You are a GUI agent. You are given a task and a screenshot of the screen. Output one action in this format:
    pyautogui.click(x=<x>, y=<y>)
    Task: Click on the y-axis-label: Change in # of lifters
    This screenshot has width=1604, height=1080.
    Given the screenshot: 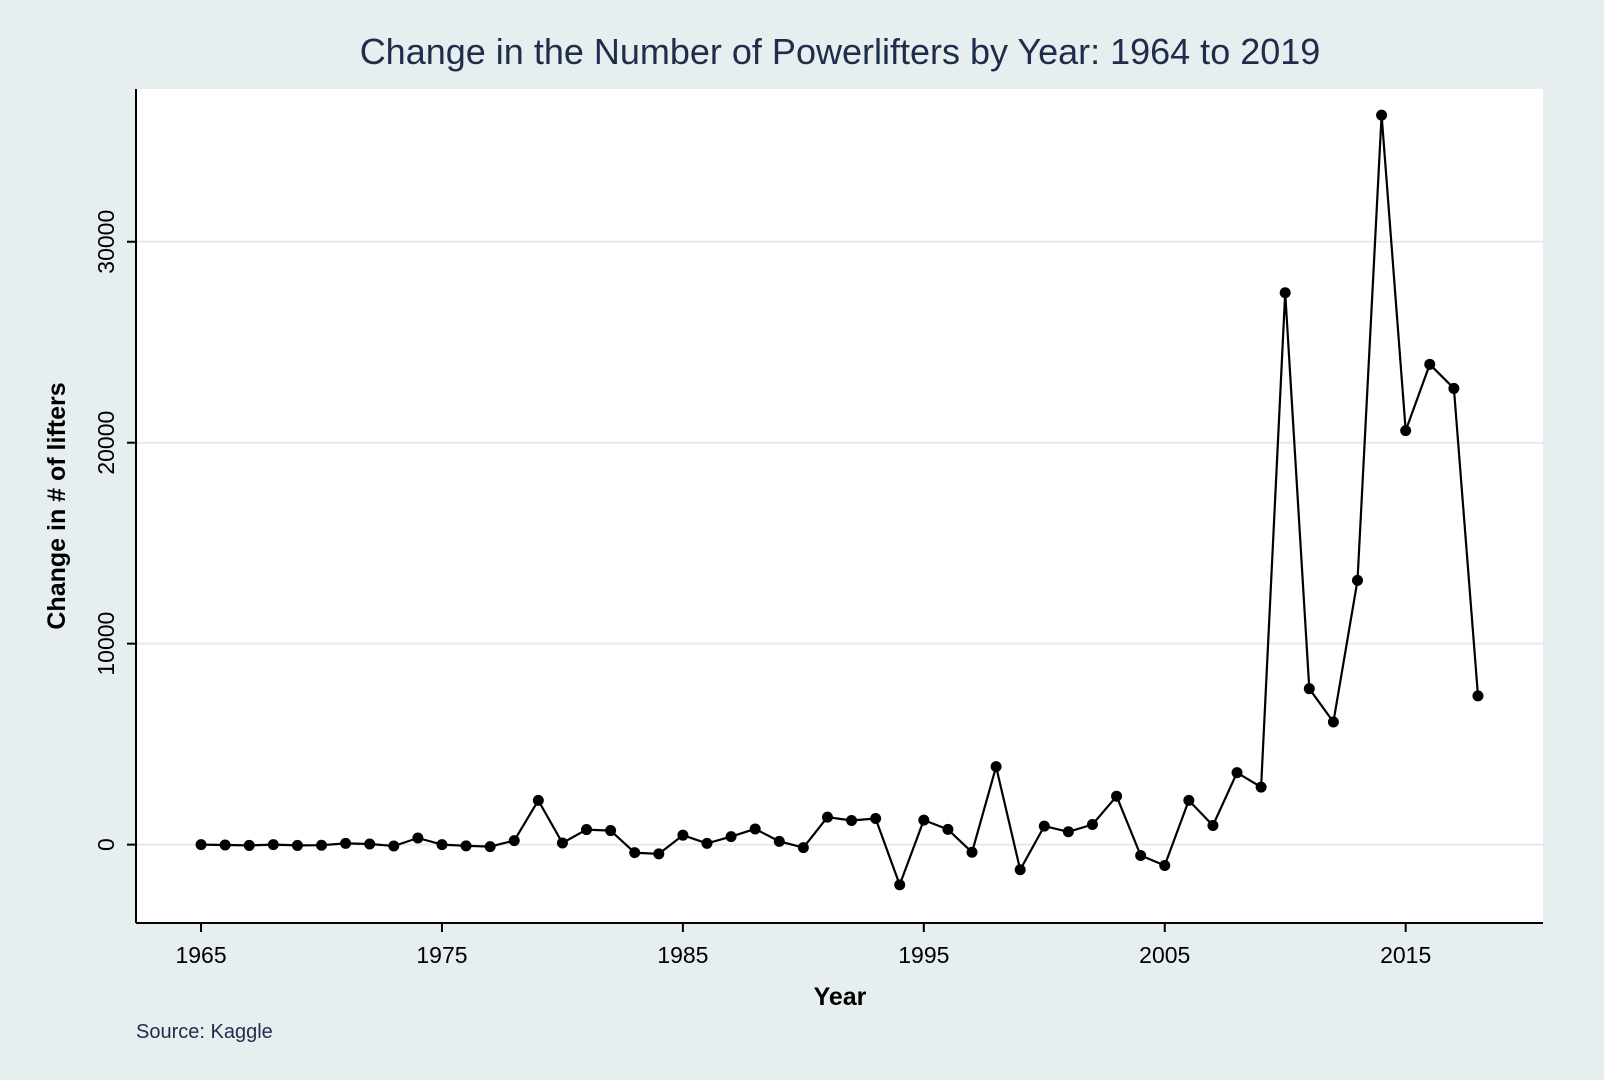 What is the action you would take?
    pyautogui.click(x=57, y=505)
    